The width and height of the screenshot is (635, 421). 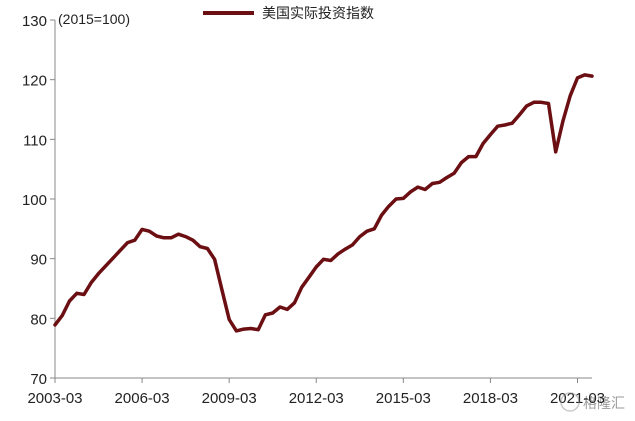 I want to click on x-tick-label: 2012-03, so click(x=316, y=398).